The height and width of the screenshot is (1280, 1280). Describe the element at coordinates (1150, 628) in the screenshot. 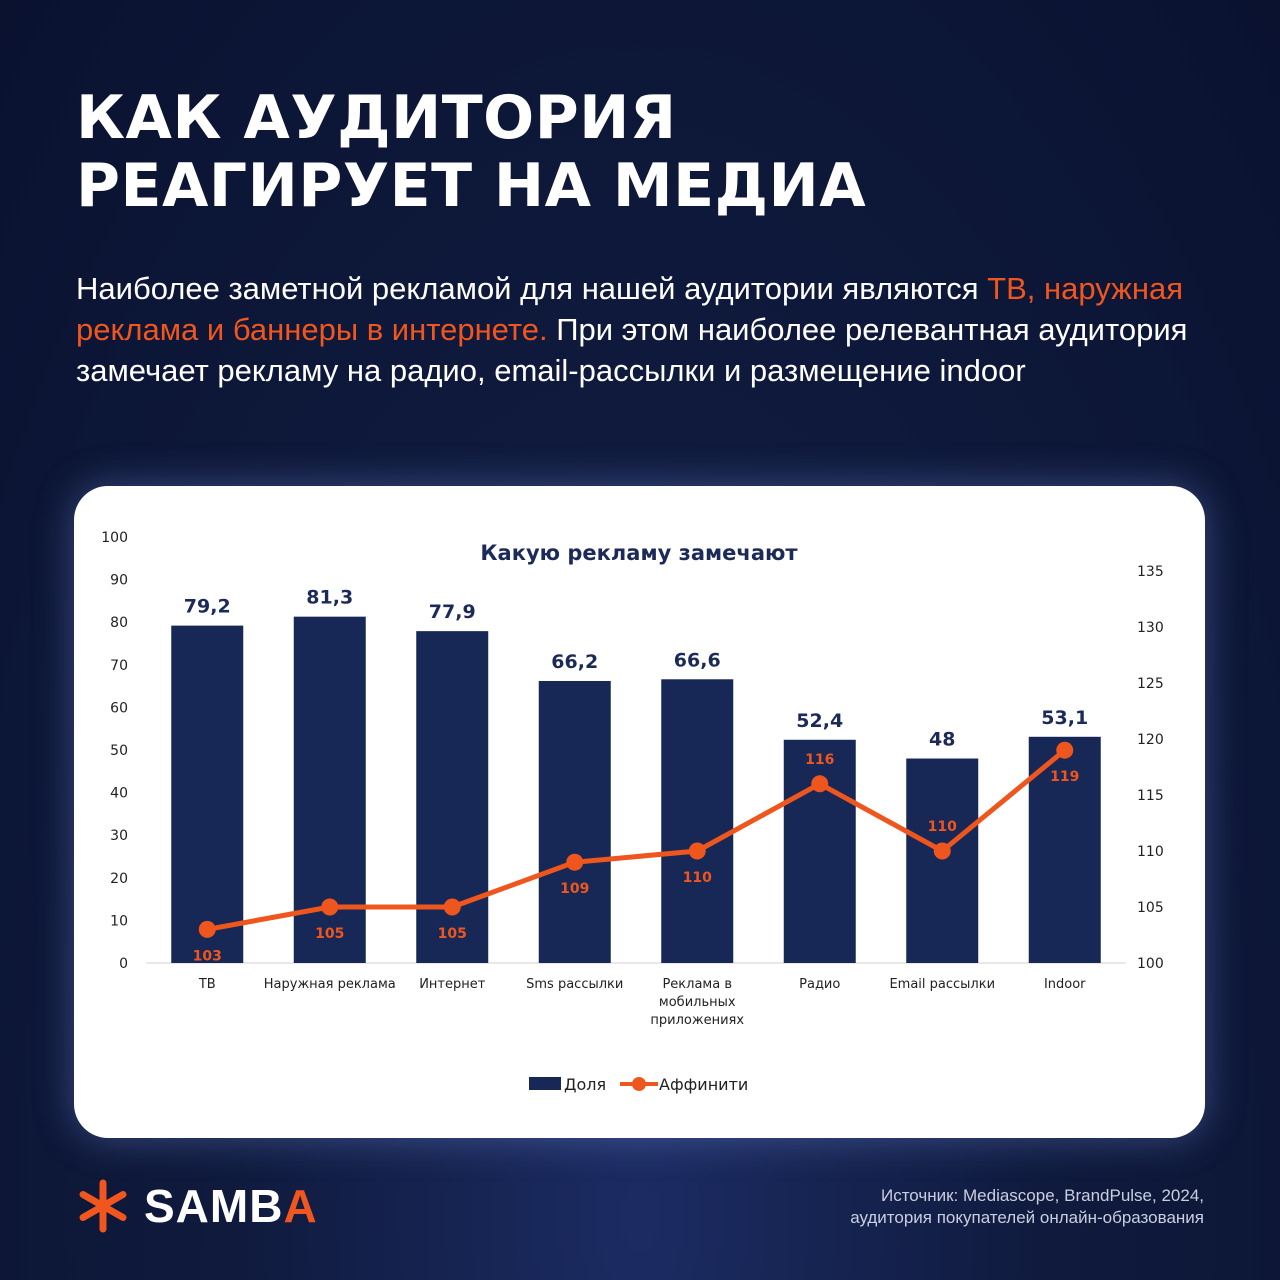

I see `y-right-tick-label: 130` at that location.